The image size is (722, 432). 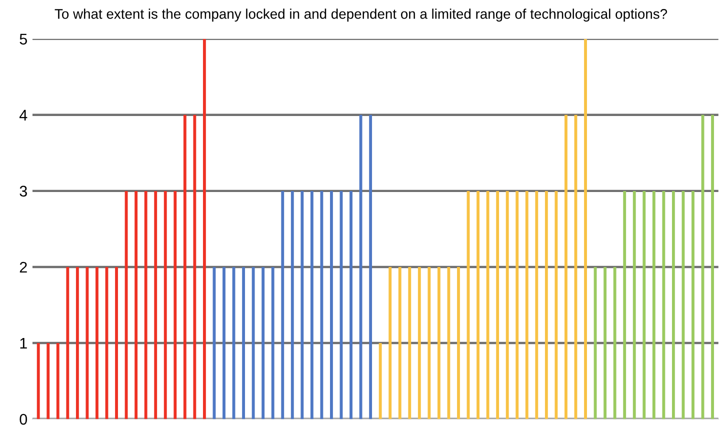 What do you see at coordinates (23, 343) in the screenshot?
I see `y-tick-label: 1` at bounding box center [23, 343].